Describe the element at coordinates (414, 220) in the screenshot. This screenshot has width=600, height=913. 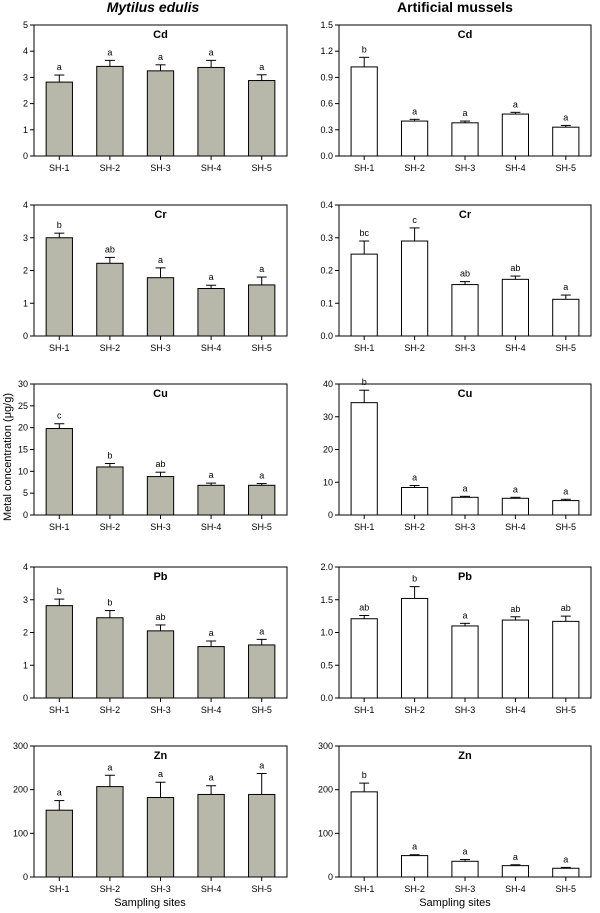
I see `significance-label: c` at that location.